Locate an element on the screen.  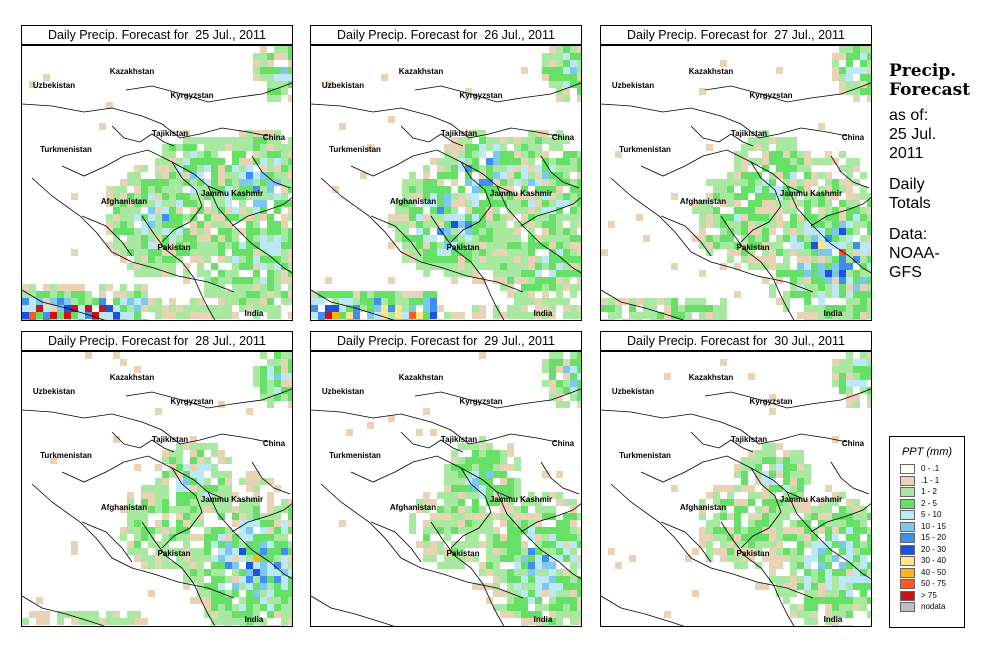
country-label-uzbekistan: Uzbekistan is located at coordinates (633, 85).